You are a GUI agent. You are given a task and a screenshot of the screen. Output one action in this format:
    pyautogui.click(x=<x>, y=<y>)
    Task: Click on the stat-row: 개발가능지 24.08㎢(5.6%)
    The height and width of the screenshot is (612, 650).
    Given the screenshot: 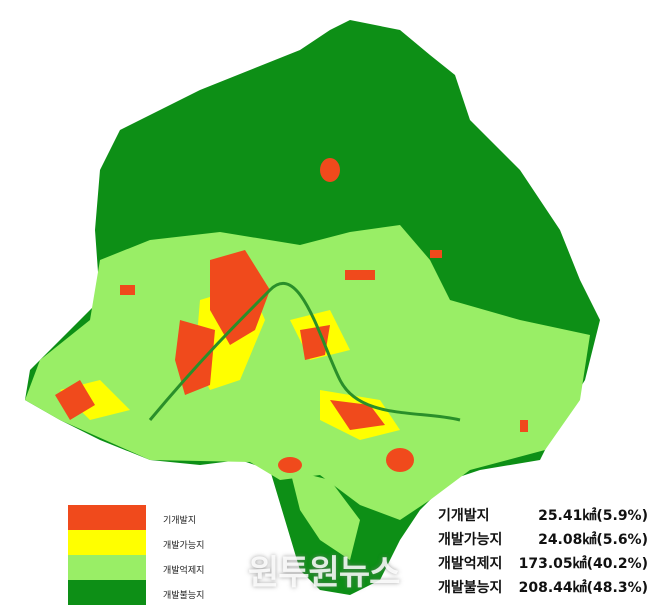 What is the action you would take?
    pyautogui.click(x=543, y=541)
    